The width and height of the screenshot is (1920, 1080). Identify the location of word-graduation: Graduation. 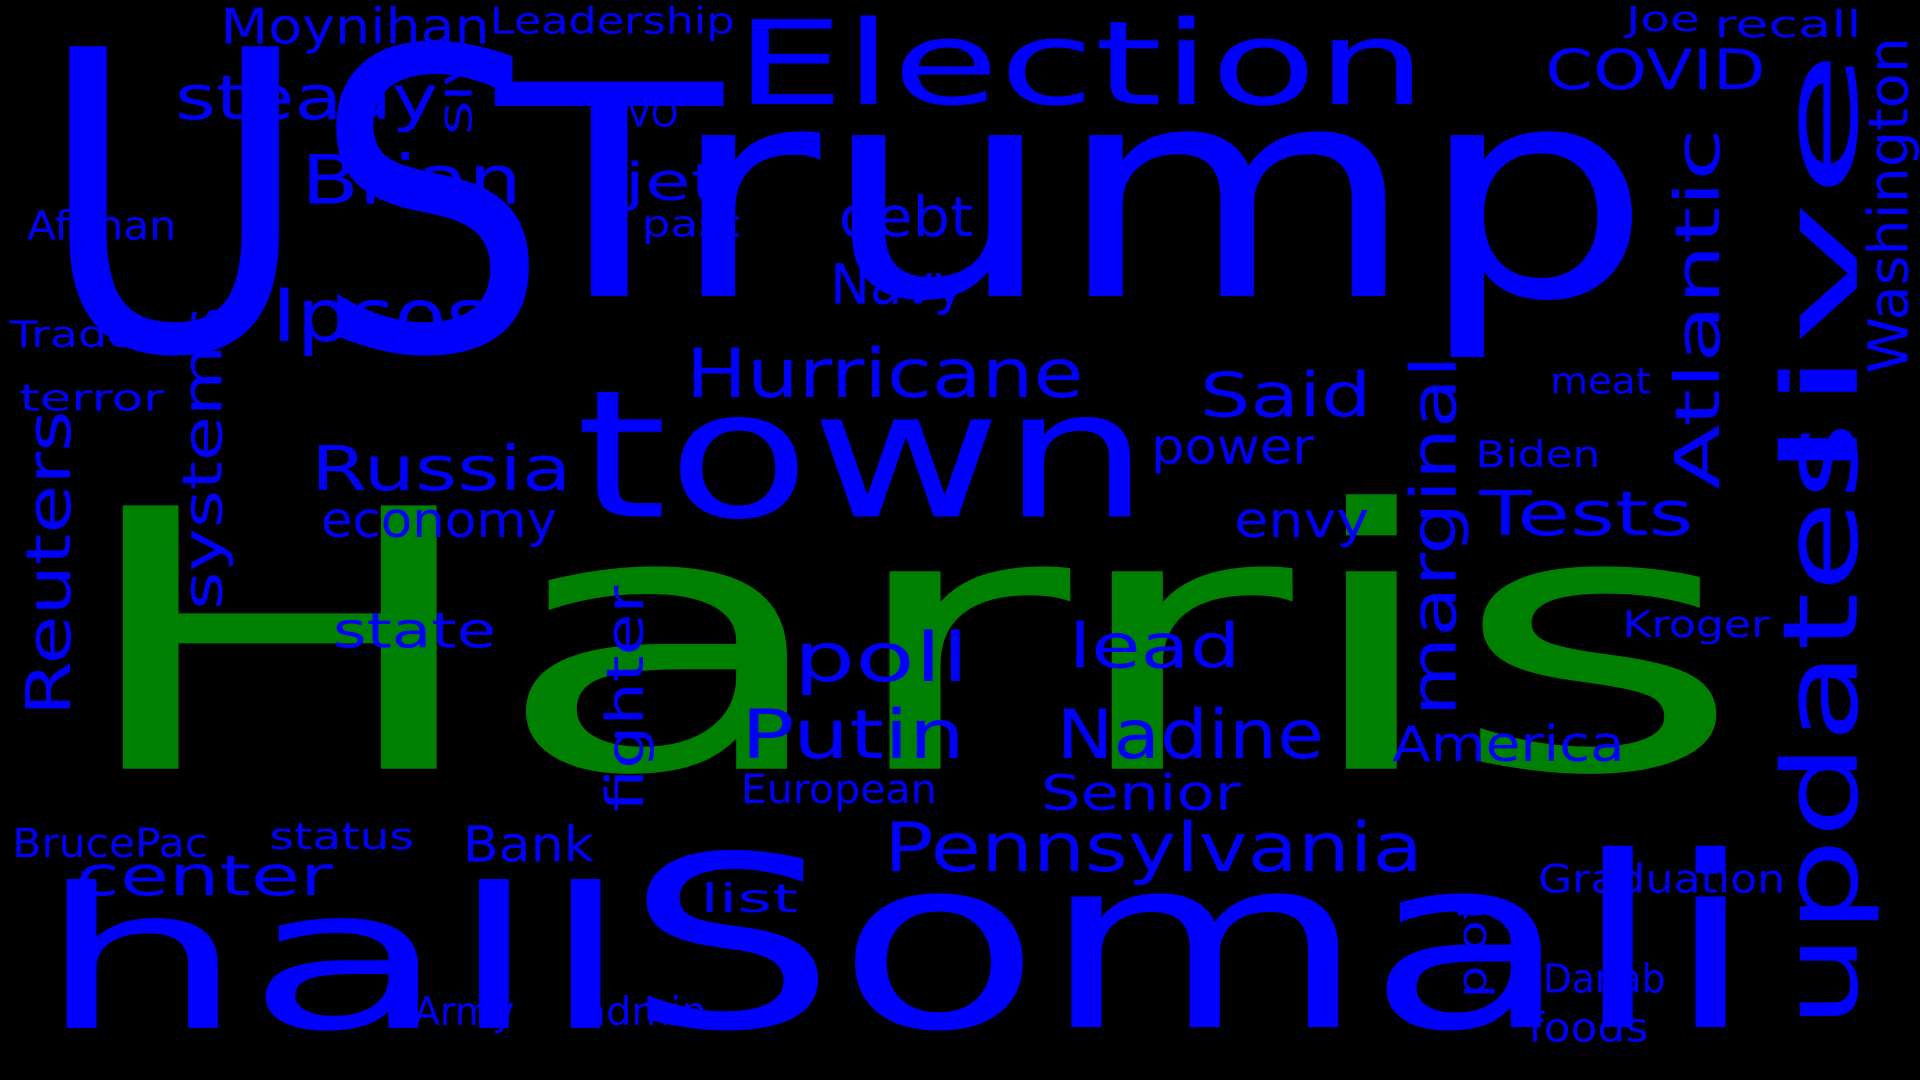
(1661, 879).